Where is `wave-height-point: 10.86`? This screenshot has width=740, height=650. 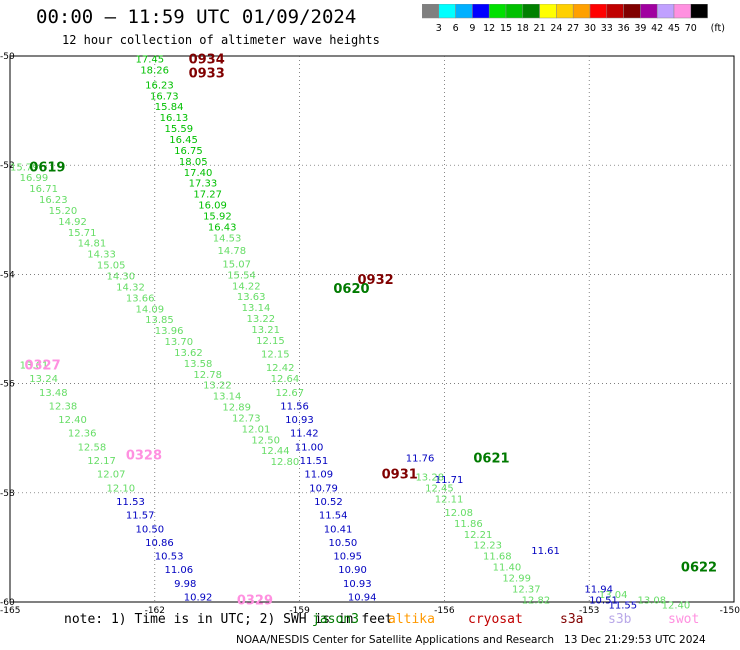
wave-height-point: 10.86 is located at coordinates (159, 543).